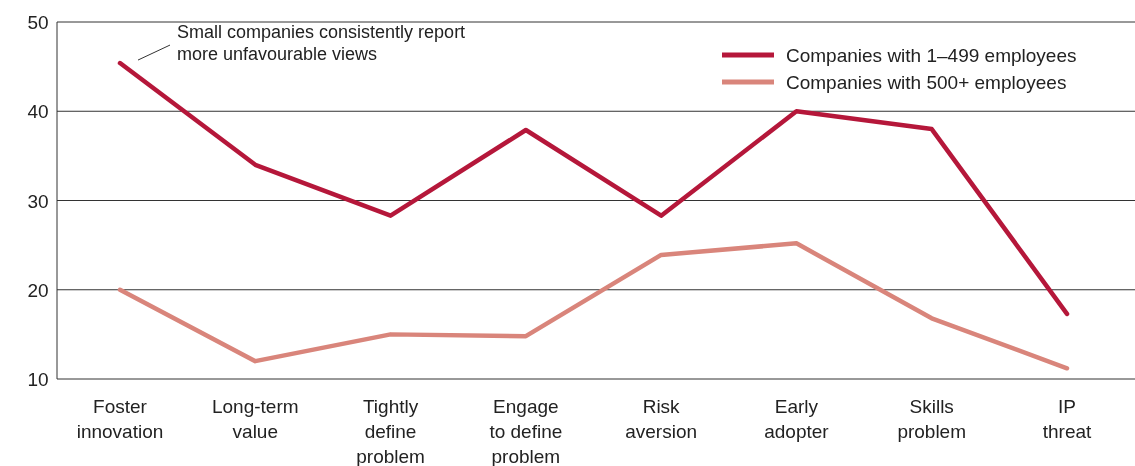 The width and height of the screenshot is (1135, 466). I want to click on y-tick-label: 50, so click(38, 22).